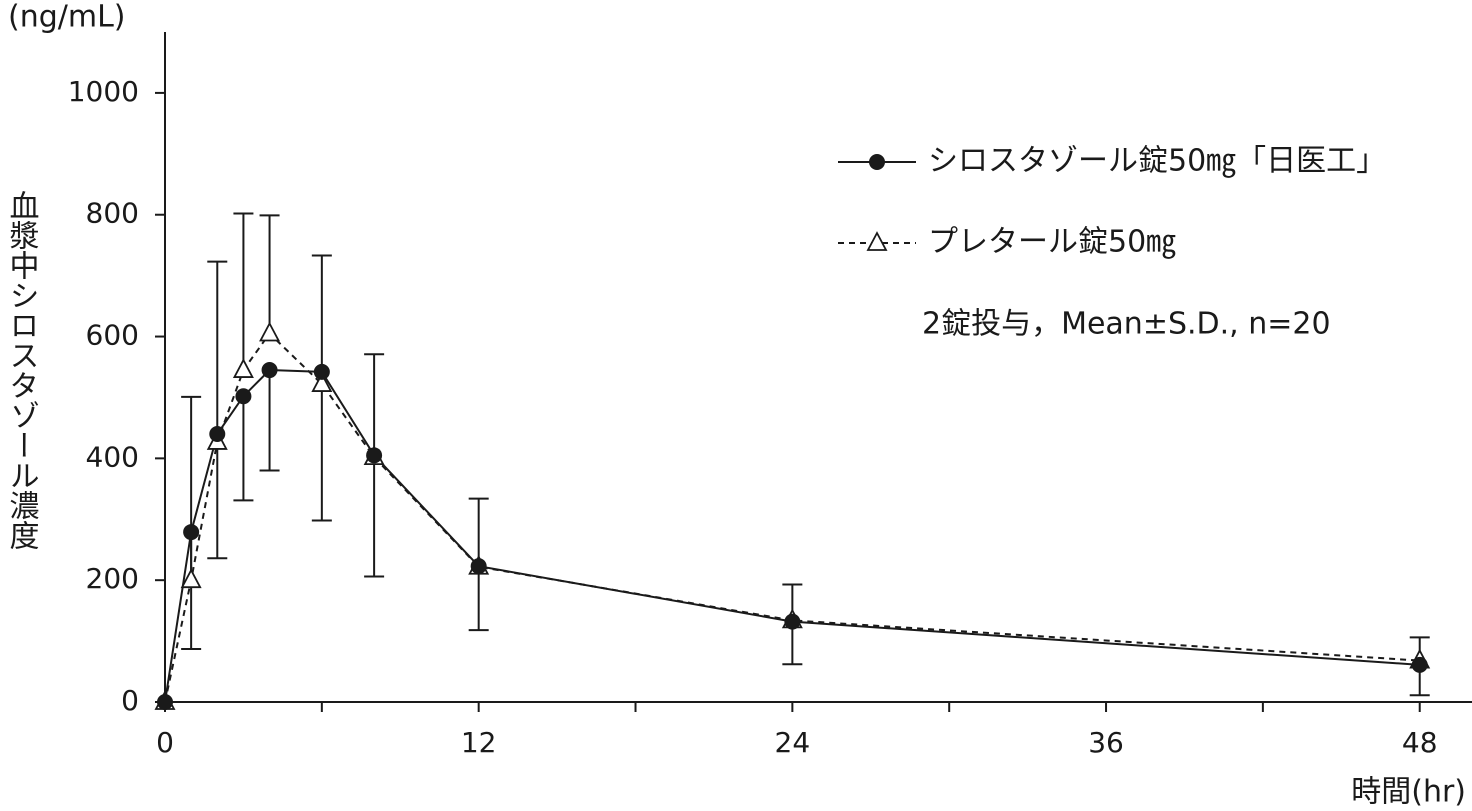 Image resolution: width=1472 pixels, height=811 pixels. What do you see at coordinates (130, 700) in the screenshot?
I see `y-tick-label: 0` at bounding box center [130, 700].